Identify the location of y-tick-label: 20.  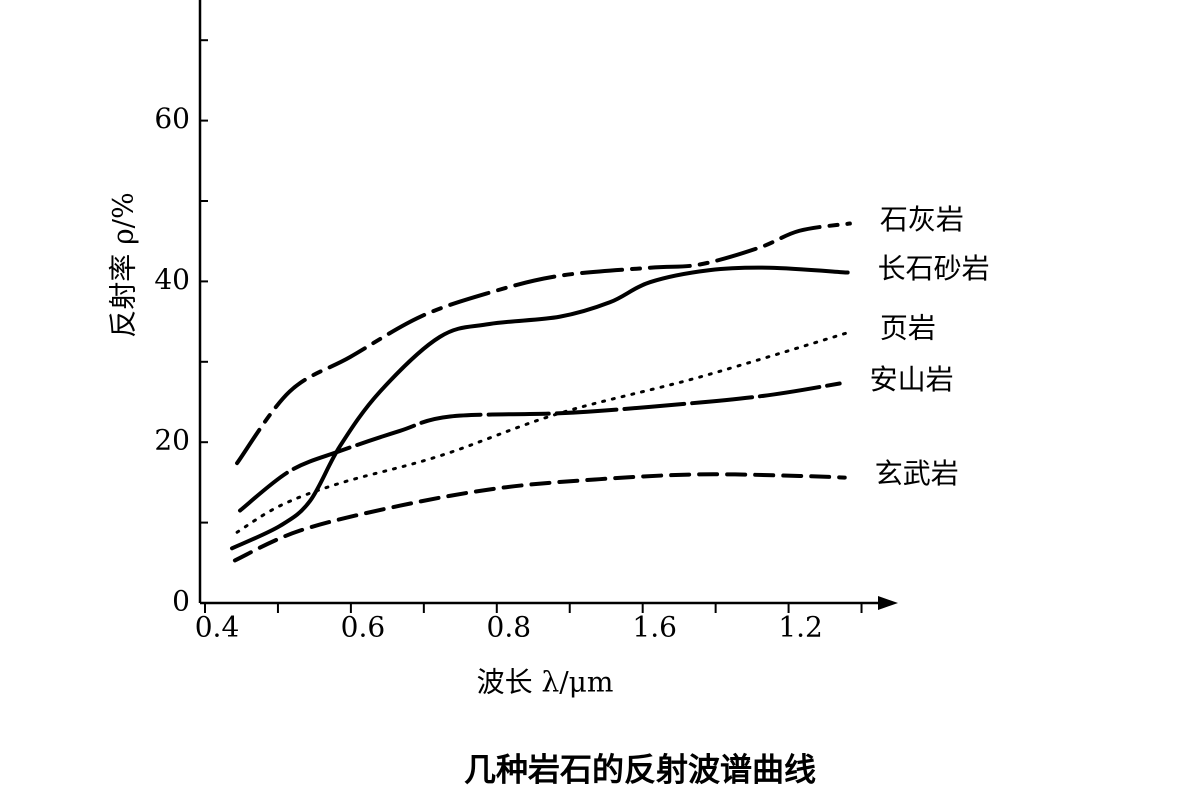
(172, 440).